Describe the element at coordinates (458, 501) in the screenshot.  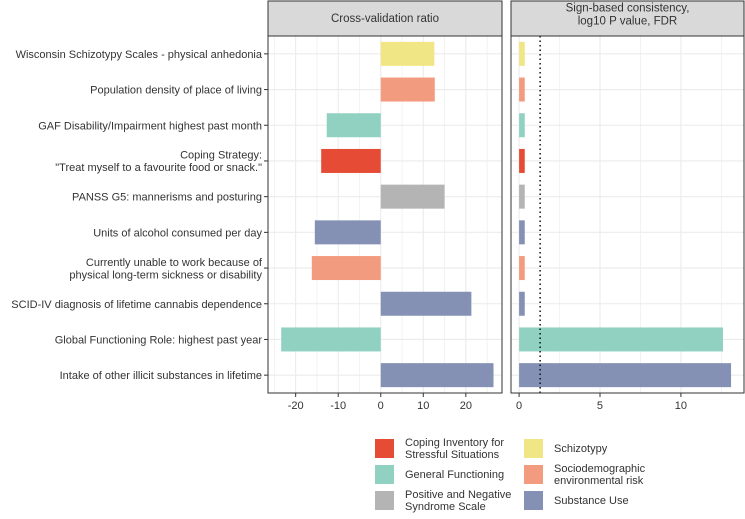
I see `legend-label: Positive and Negative Syndrome Scale` at that location.